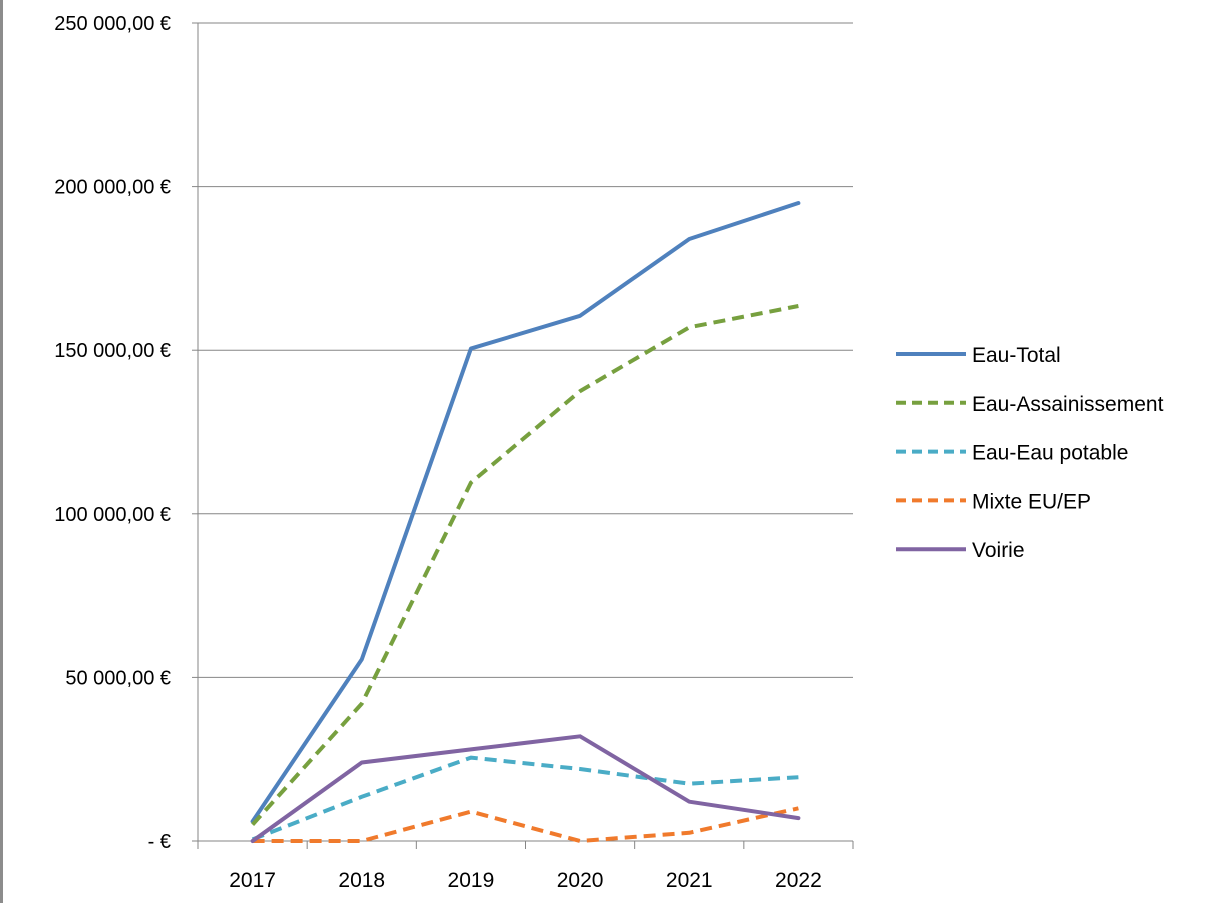  Describe the element at coordinates (1068, 404) in the screenshot. I see `legend-label: Eau-Assainissement` at that location.